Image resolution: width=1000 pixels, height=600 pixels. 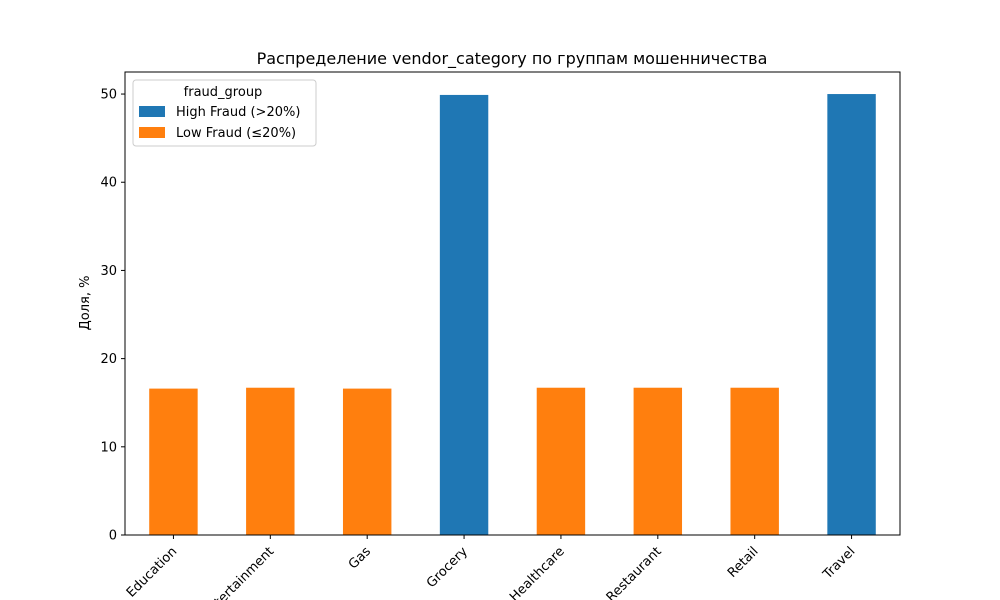 I want to click on y-axis-label: Доля, %, so click(x=85, y=303).